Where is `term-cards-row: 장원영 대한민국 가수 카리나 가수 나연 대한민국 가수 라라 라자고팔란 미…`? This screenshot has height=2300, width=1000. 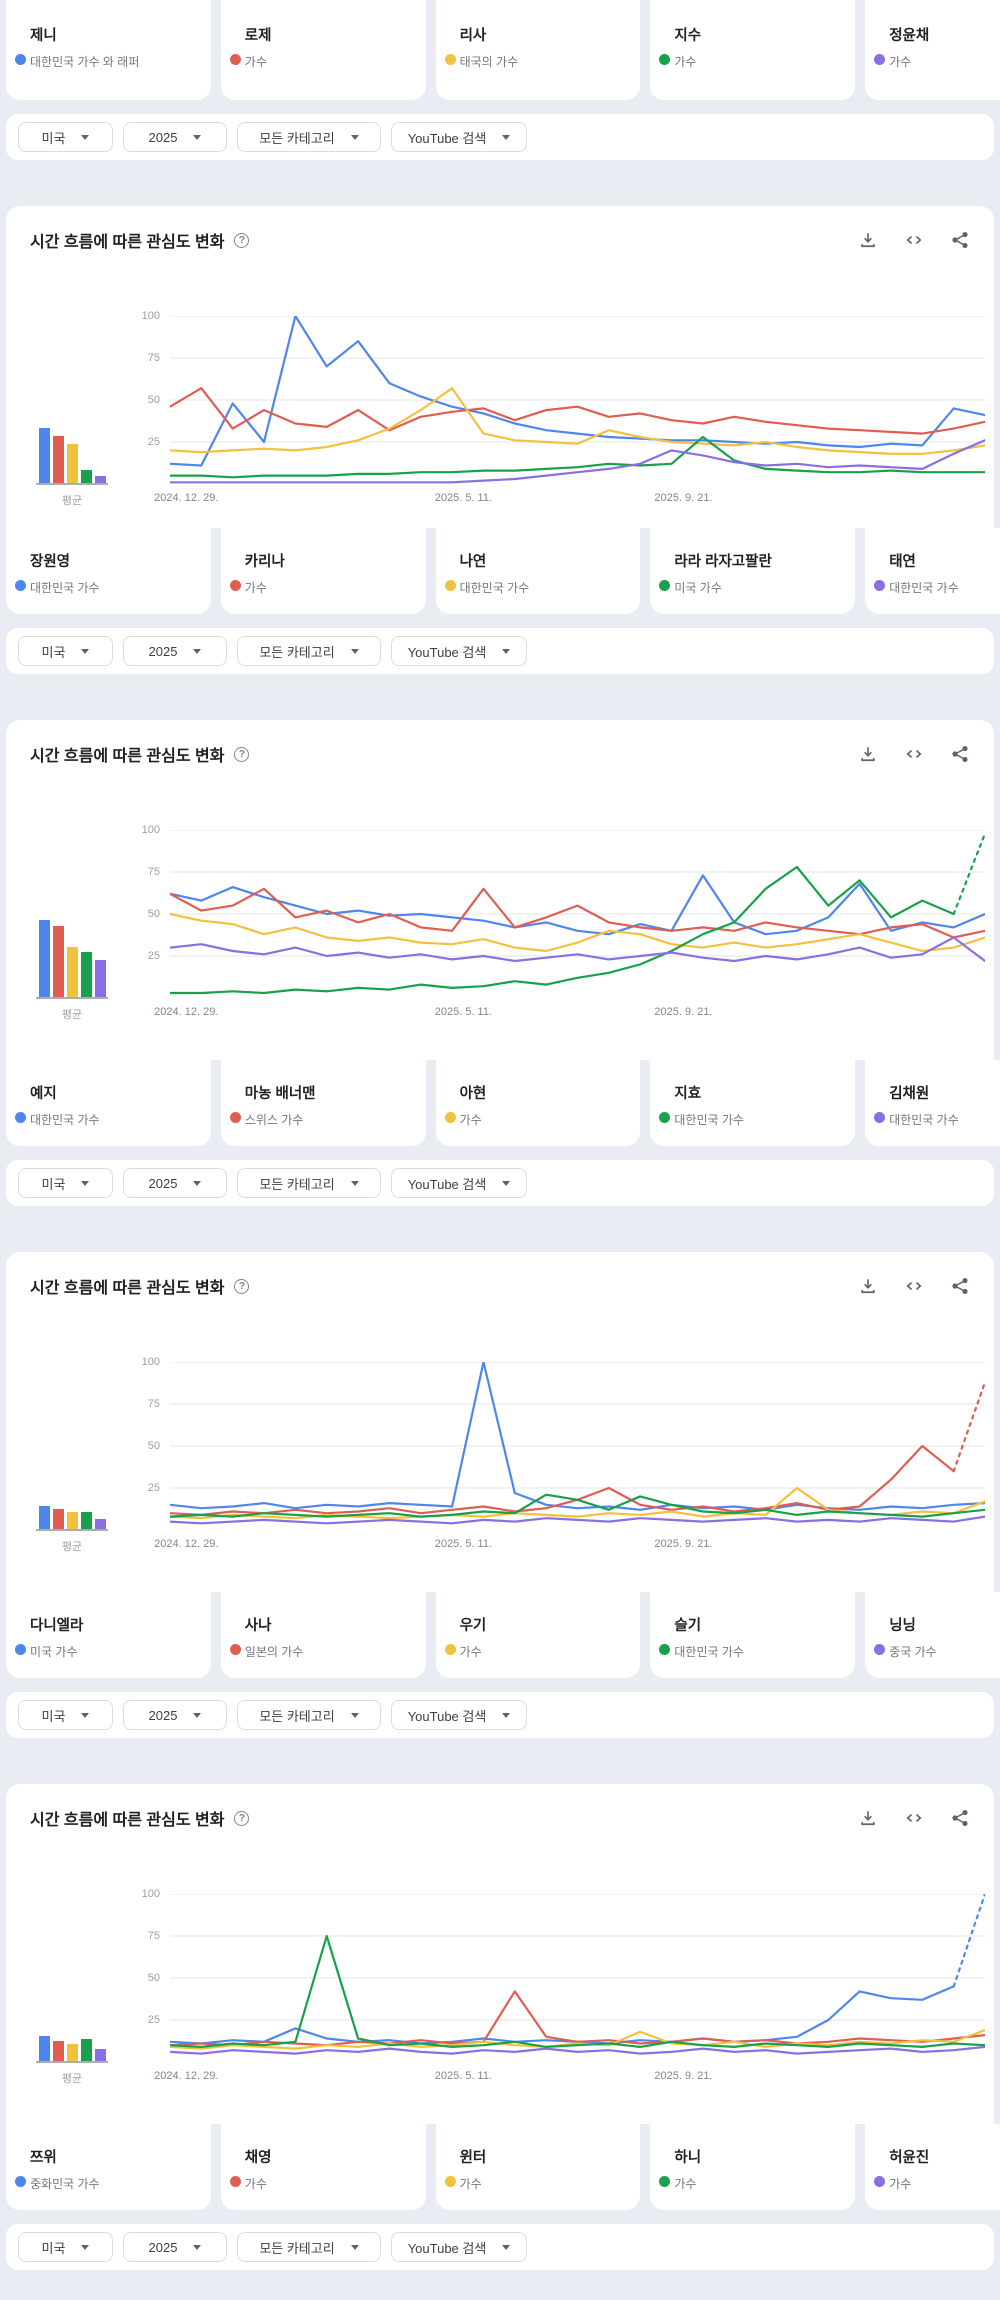
term-cards-row: 장원영 대한민국 가수 카리나 가수 나연 대한민국 가수 라라 라자고팔란 미… is located at coordinates (503, 571).